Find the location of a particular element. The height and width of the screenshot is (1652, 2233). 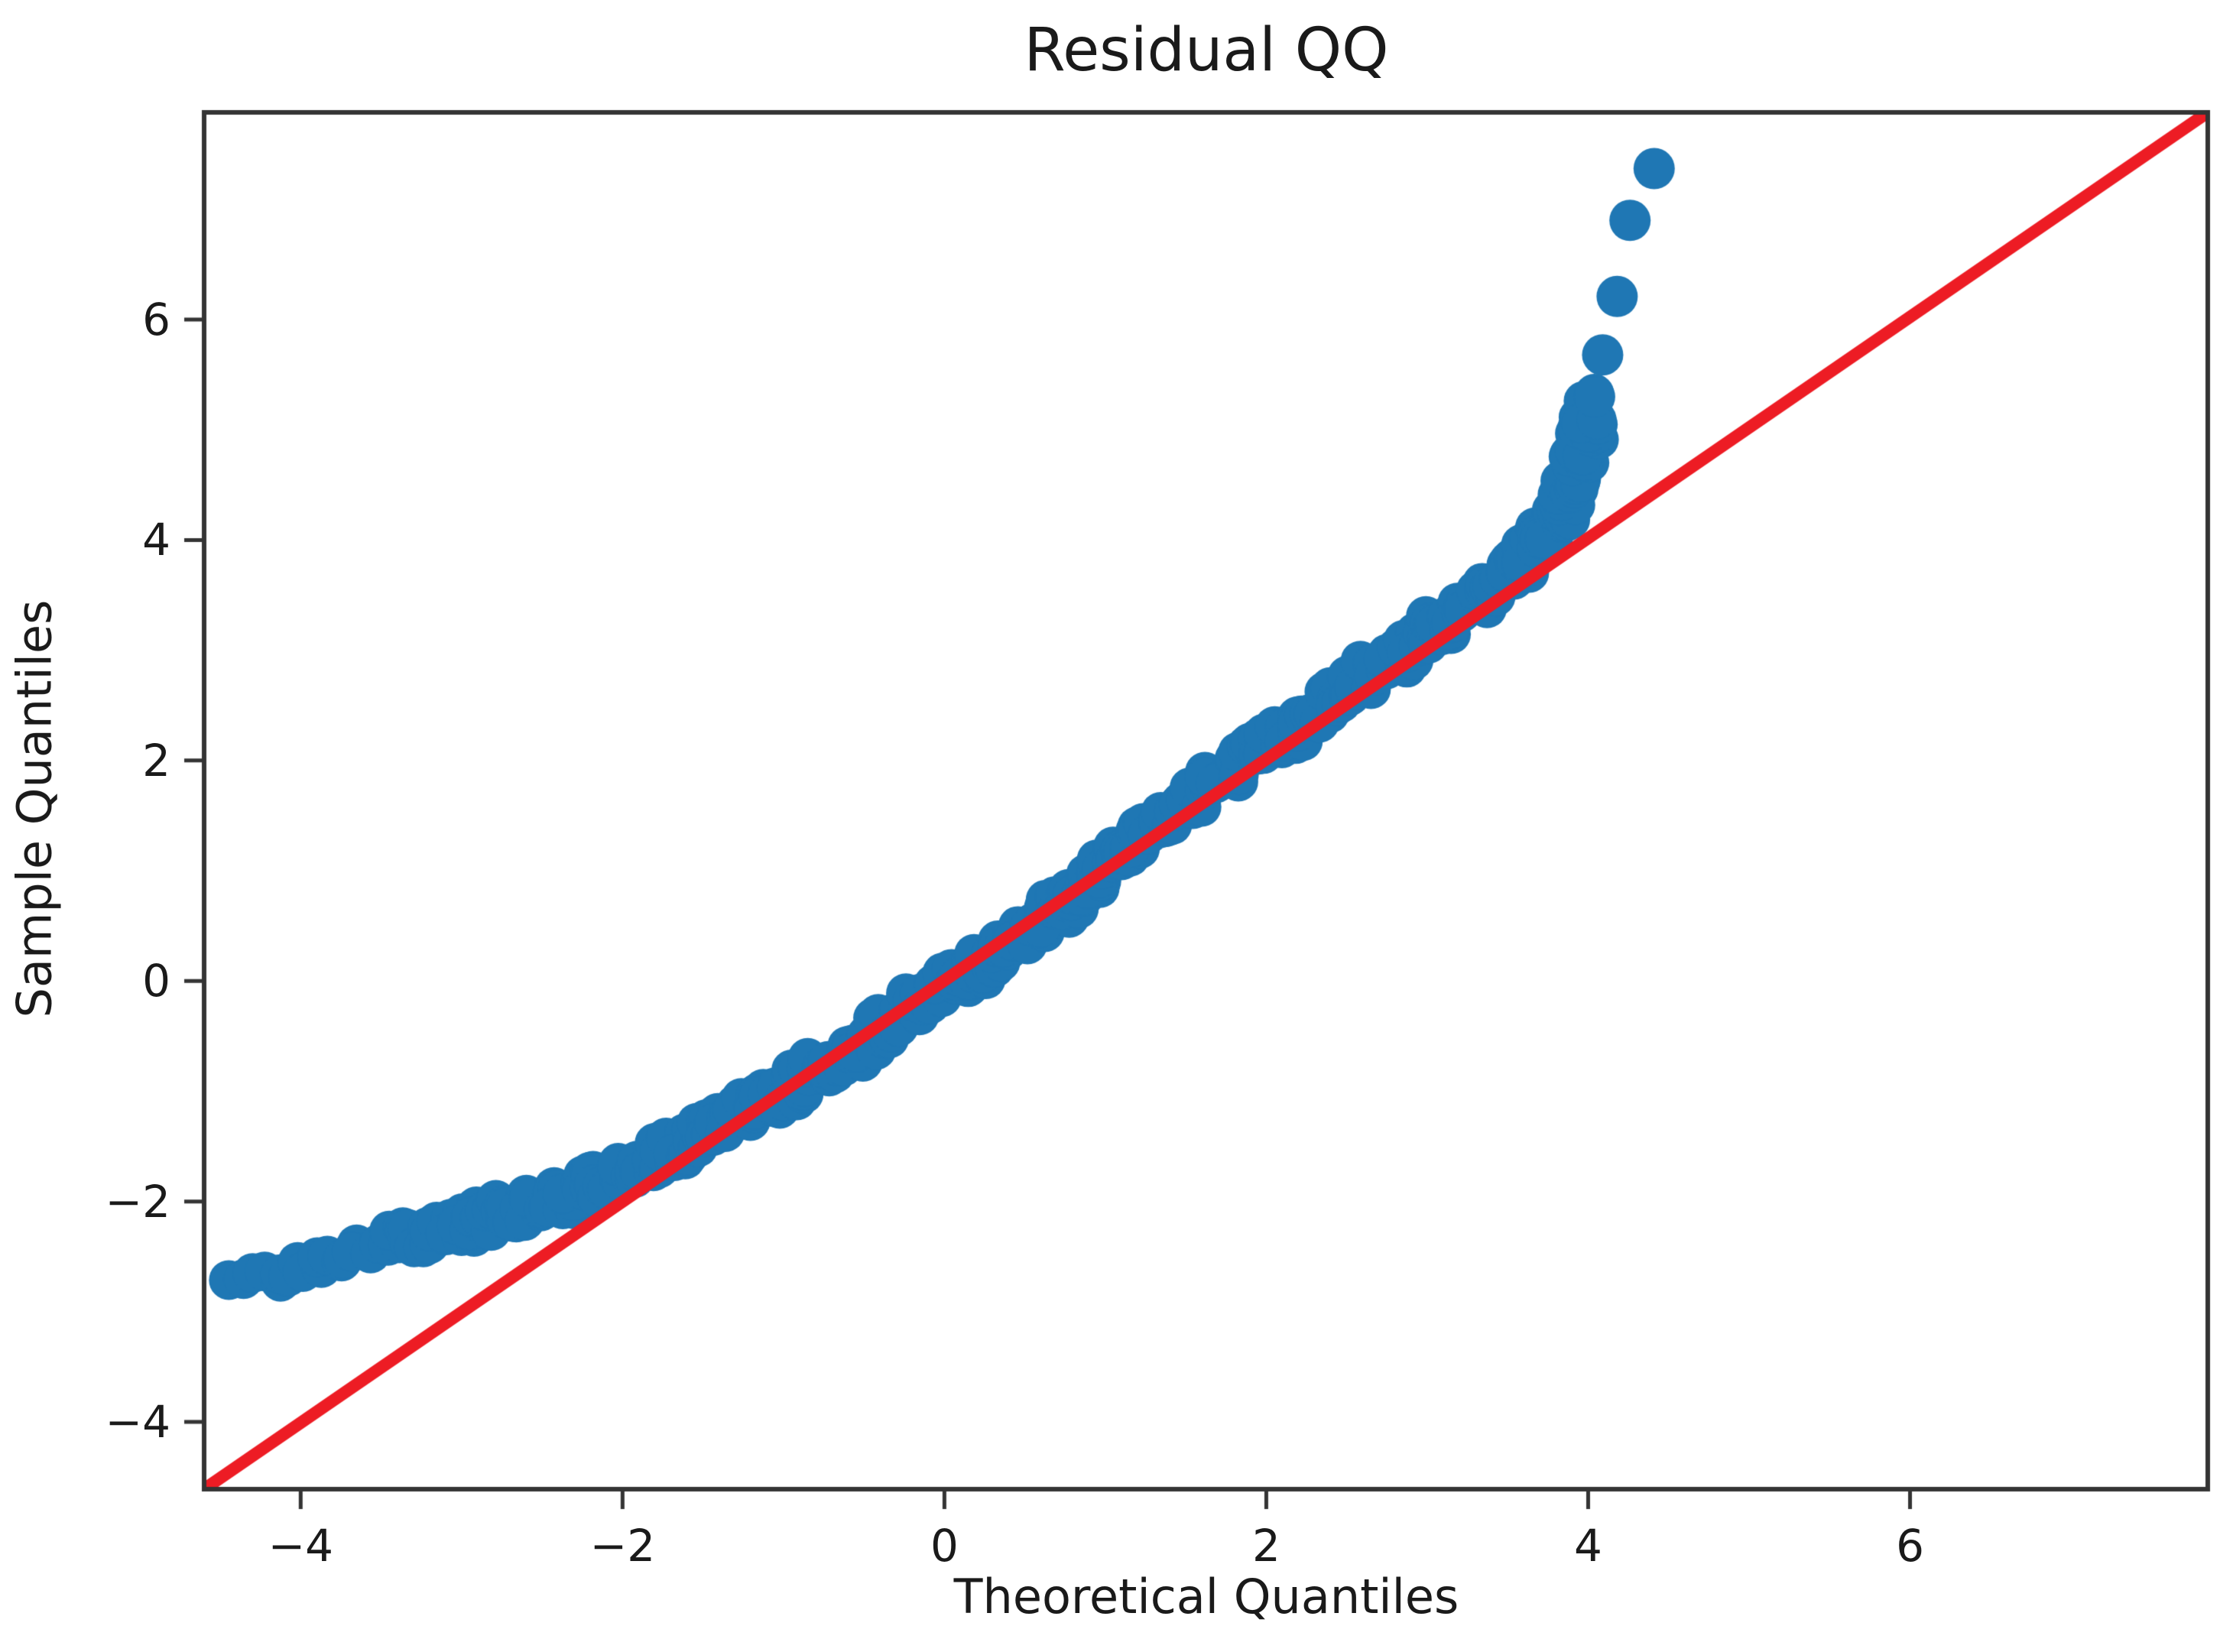

y-tick-label: −4 is located at coordinates (138, 1422).